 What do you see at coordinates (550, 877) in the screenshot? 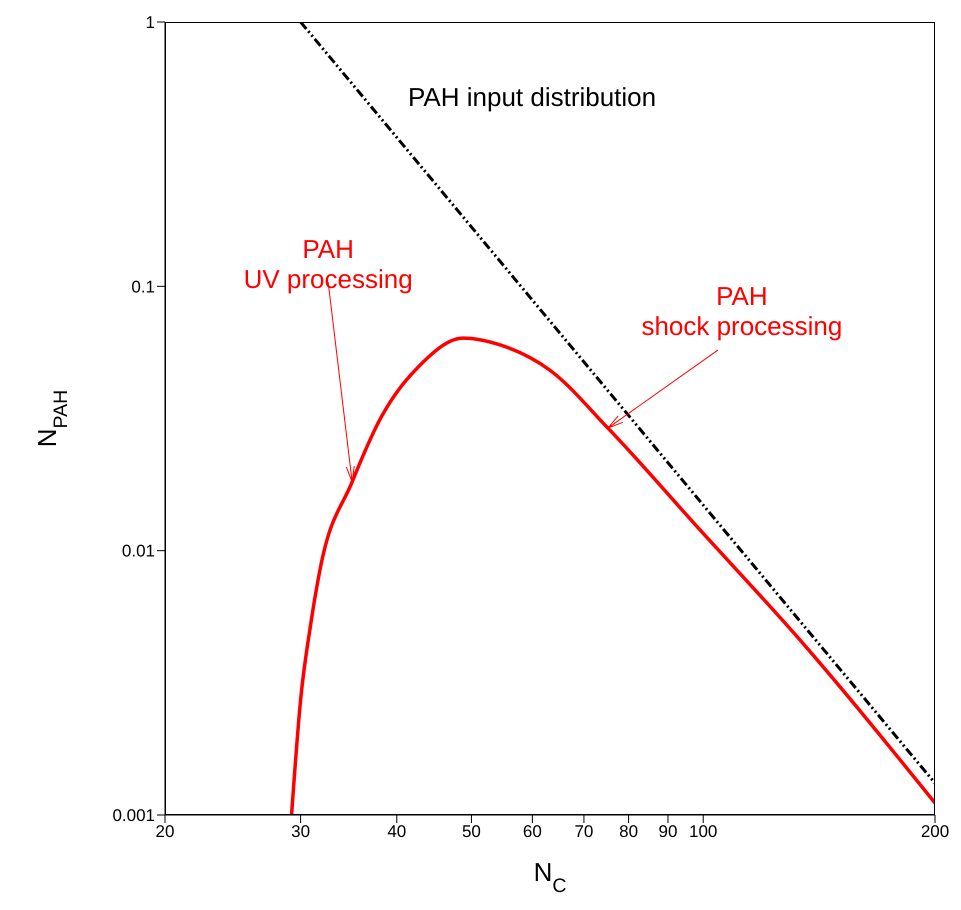
I see `x-axis-title: N$_{C}$` at bounding box center [550, 877].